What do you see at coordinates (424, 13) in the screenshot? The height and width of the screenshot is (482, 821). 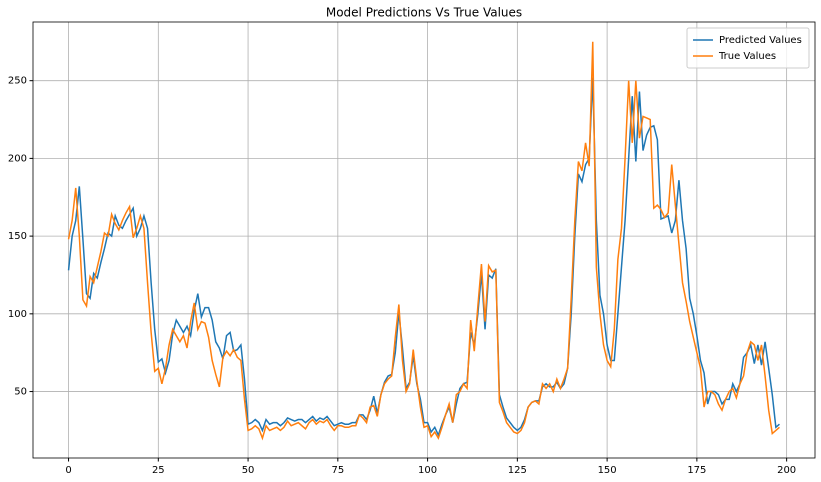 I see `chart-title: Model Predictions Vs True Values` at bounding box center [424, 13].